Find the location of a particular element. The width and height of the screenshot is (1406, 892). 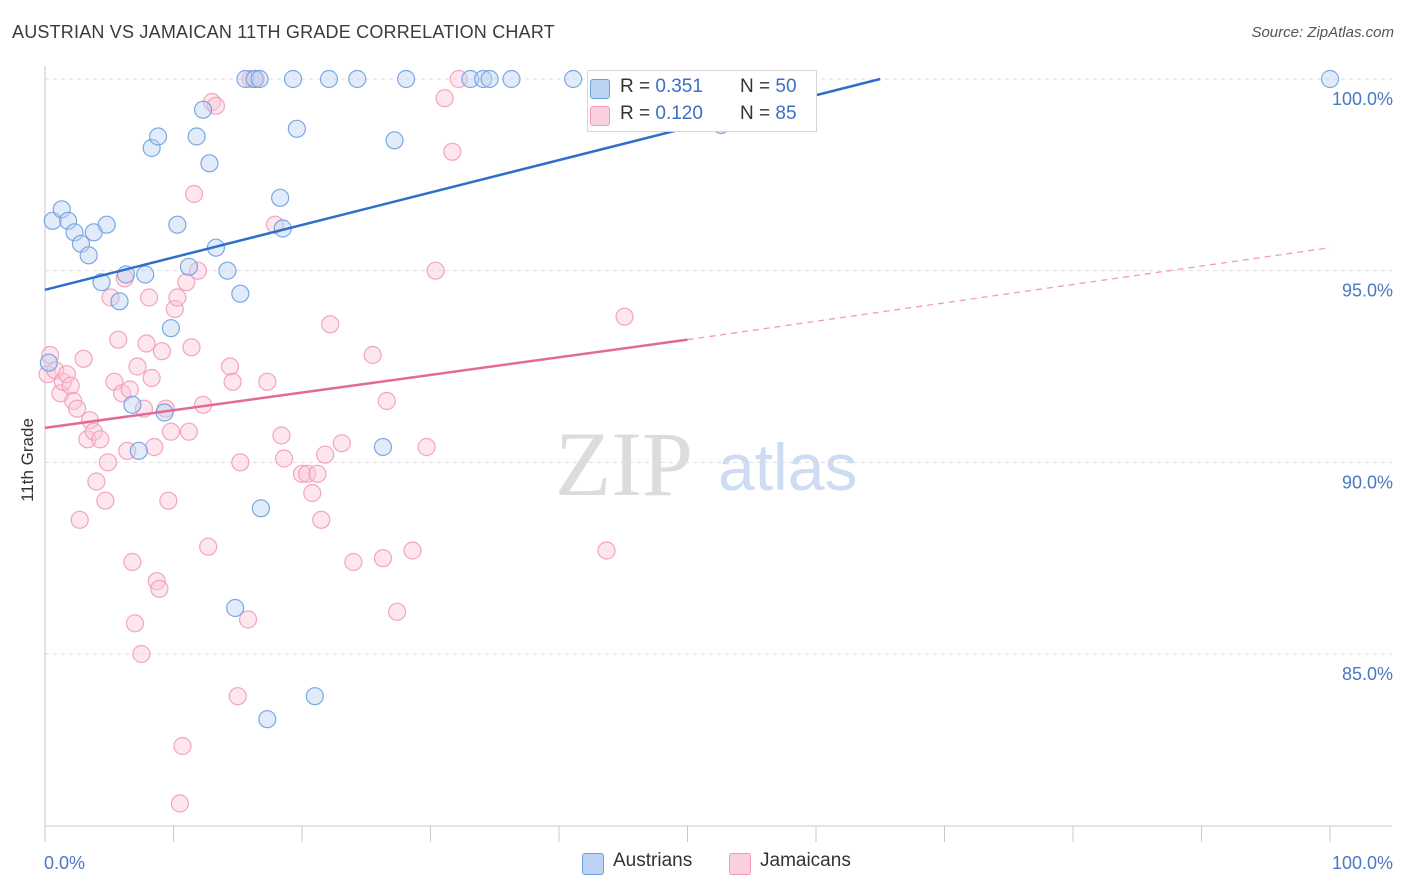

austrians-legend-label: Austrians is located at coordinates (653, 860).